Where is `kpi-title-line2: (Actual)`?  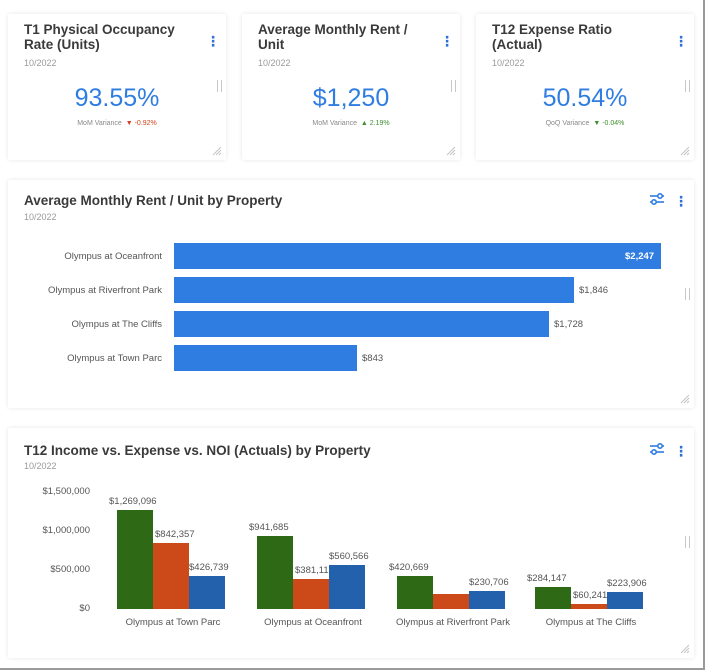 kpi-title-line2: (Actual) is located at coordinates (517, 44).